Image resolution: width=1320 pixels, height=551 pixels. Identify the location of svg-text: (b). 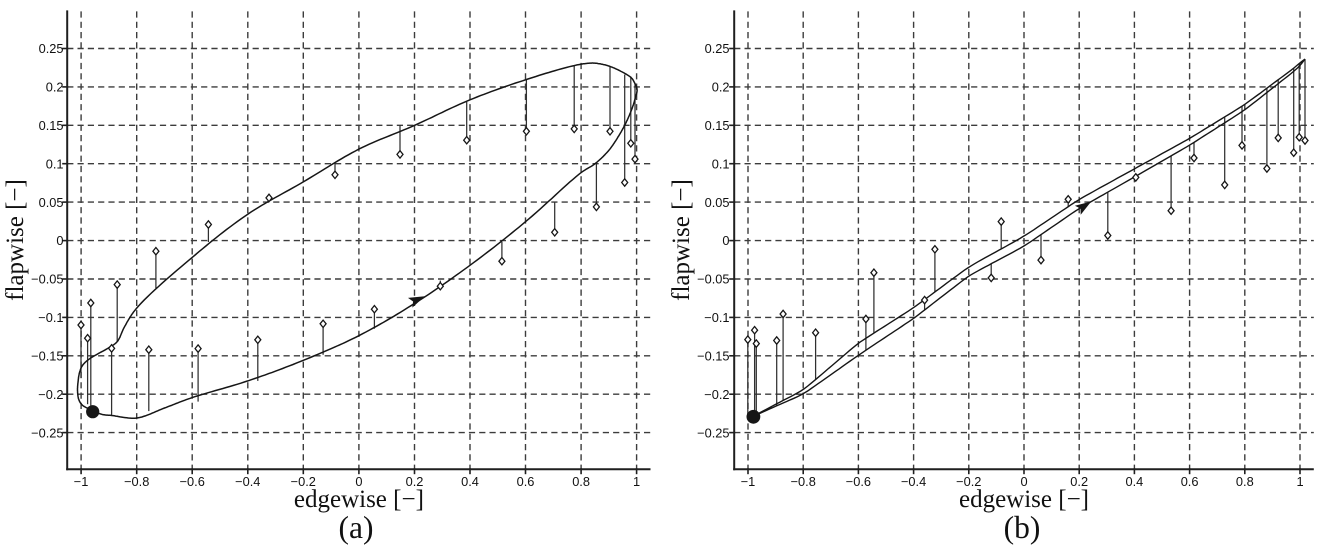
(1022, 527).